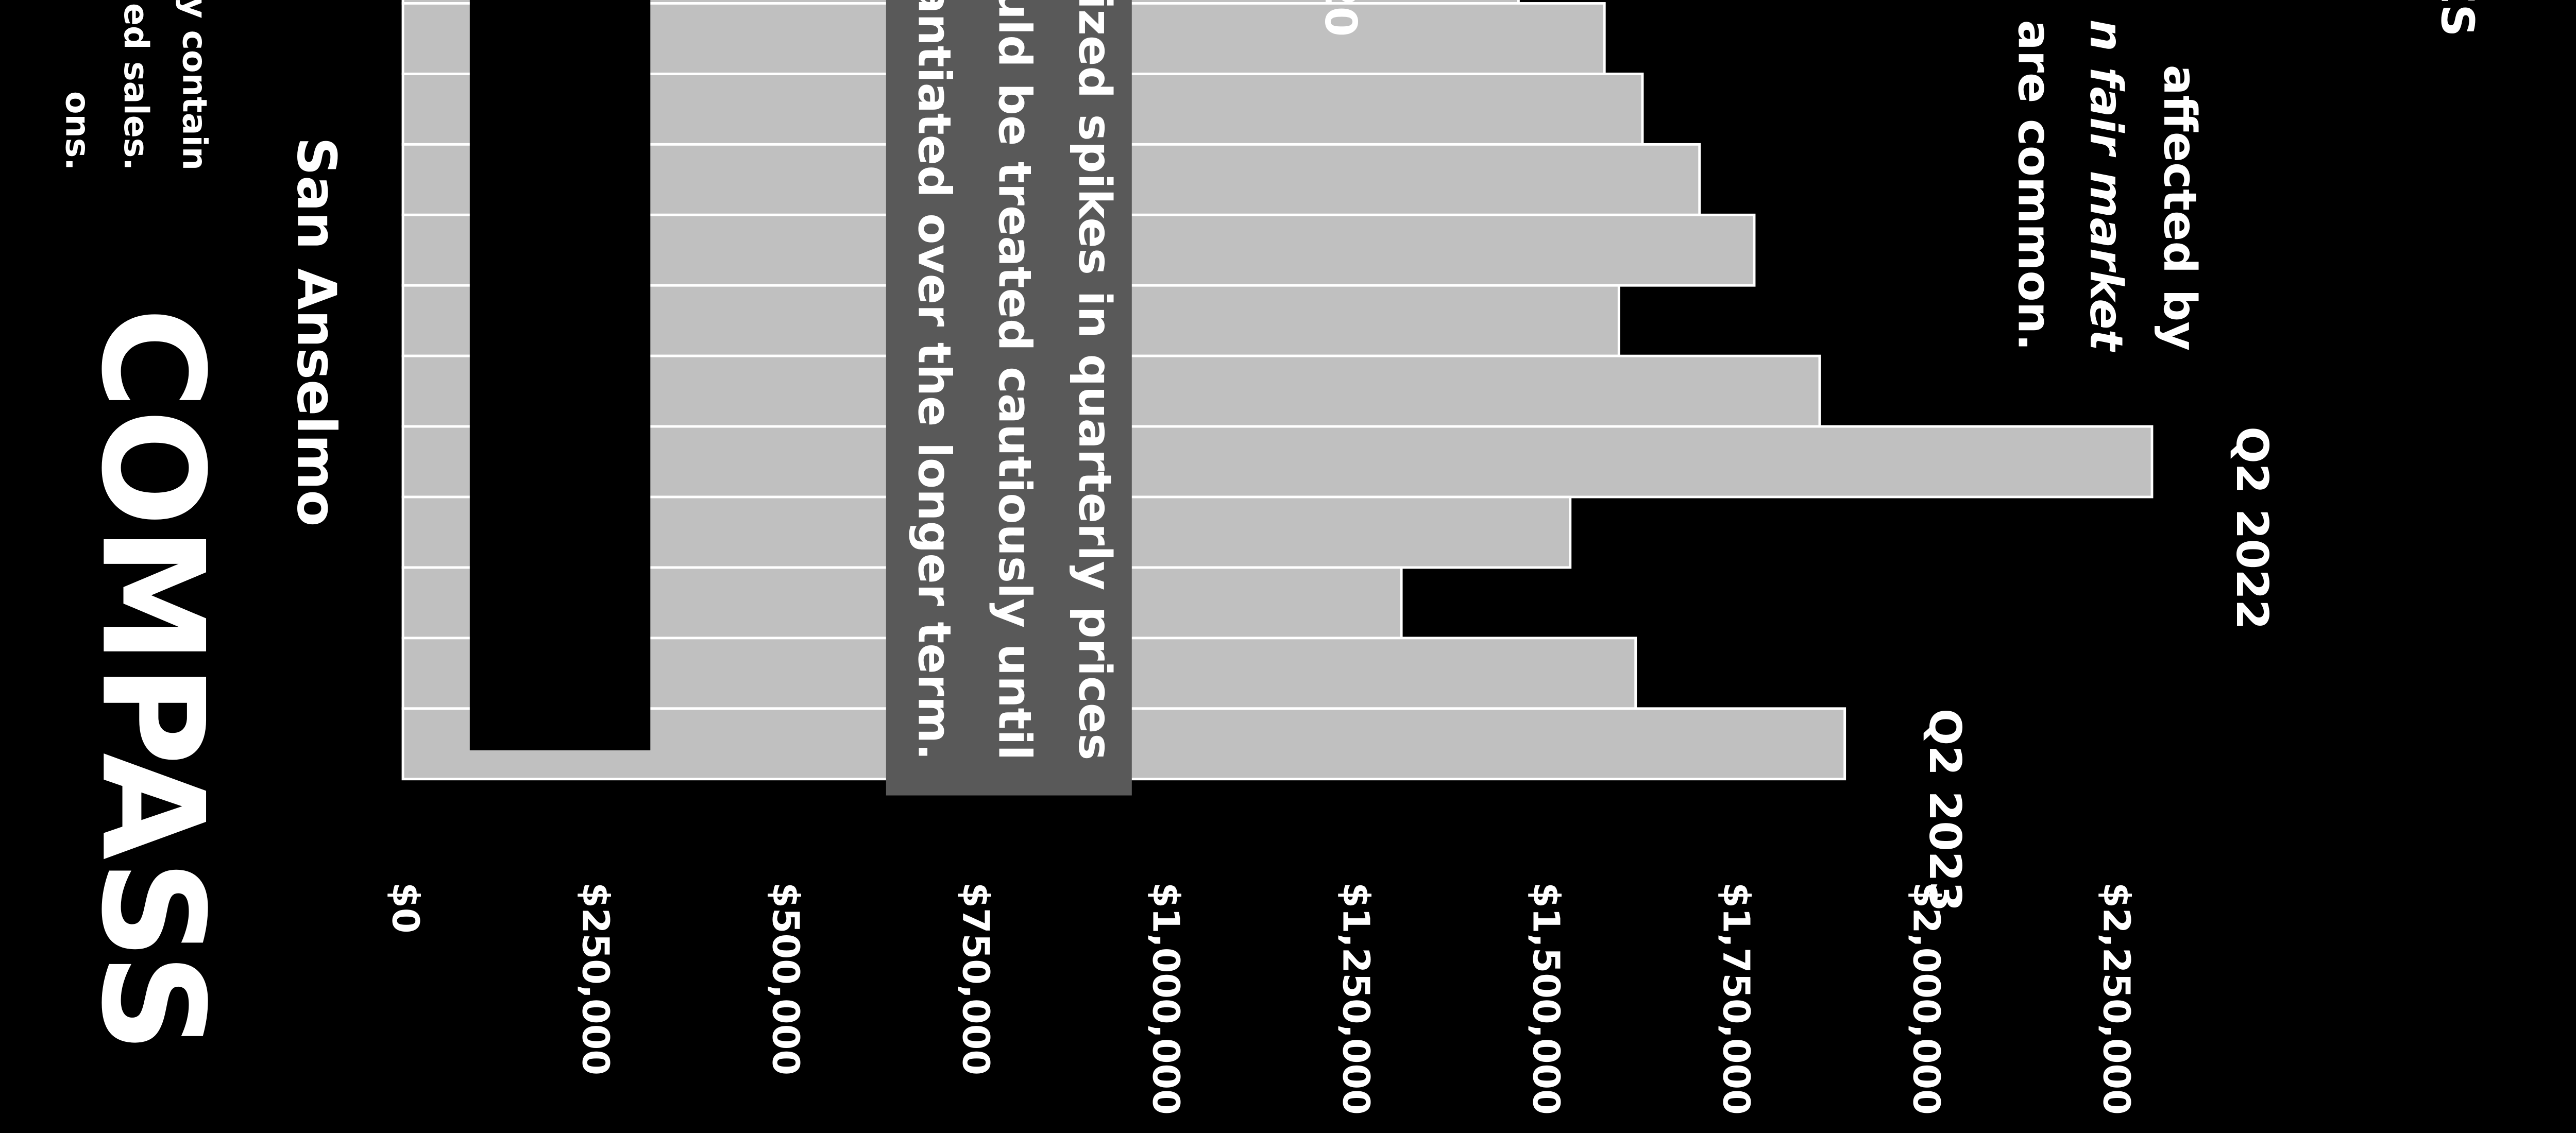 The image size is (2576, 1133). What do you see at coordinates (1340, 19) in the screenshot?
I see `category-label: 20` at bounding box center [1340, 19].